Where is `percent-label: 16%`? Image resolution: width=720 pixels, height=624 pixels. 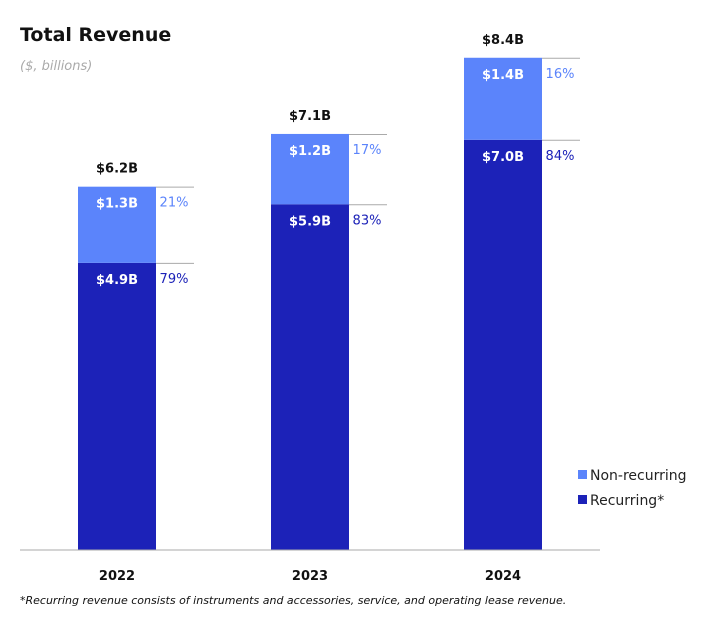
percent-label: 16% is located at coordinates (560, 74).